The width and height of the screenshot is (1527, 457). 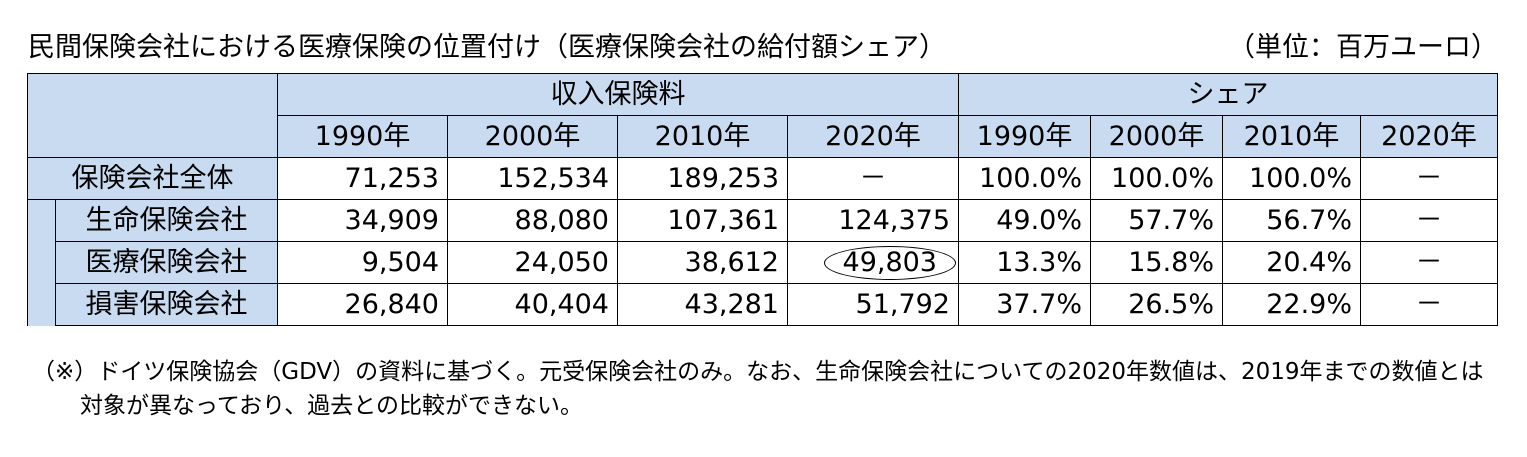 What do you see at coordinates (873, 220) in the screenshot?
I see `premium-cell: 124,375` at bounding box center [873, 220].